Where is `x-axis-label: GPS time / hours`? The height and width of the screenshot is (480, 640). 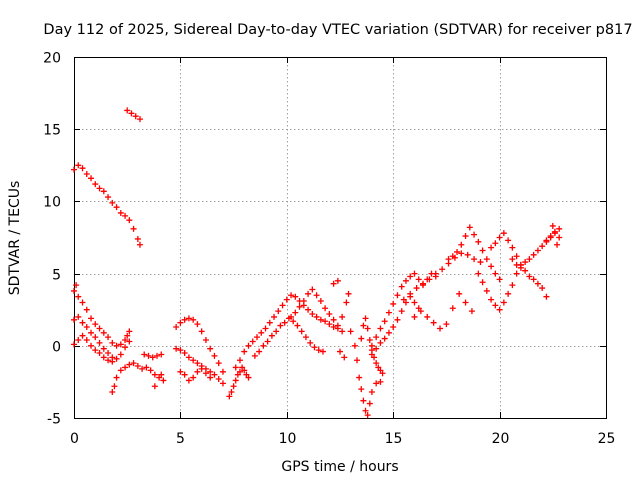
x-axis-label: GPS time / hours is located at coordinates (339, 467).